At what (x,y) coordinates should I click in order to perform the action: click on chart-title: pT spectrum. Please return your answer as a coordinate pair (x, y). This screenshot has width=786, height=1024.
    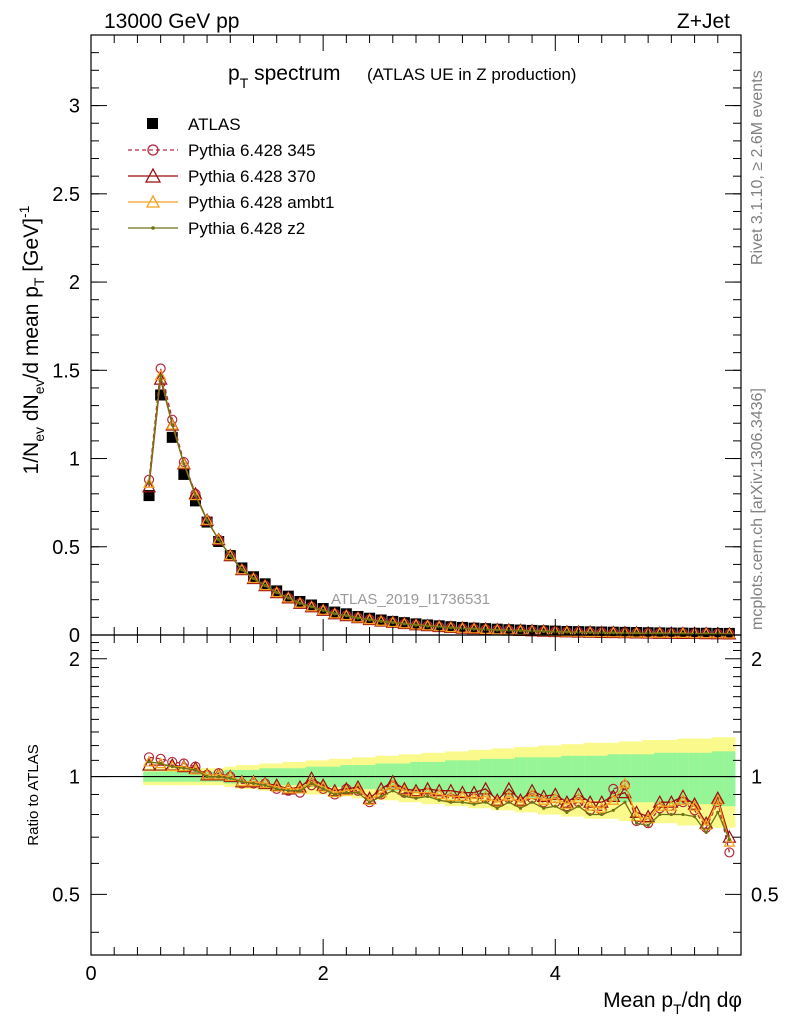
    Looking at the image, I should click on (284, 76).